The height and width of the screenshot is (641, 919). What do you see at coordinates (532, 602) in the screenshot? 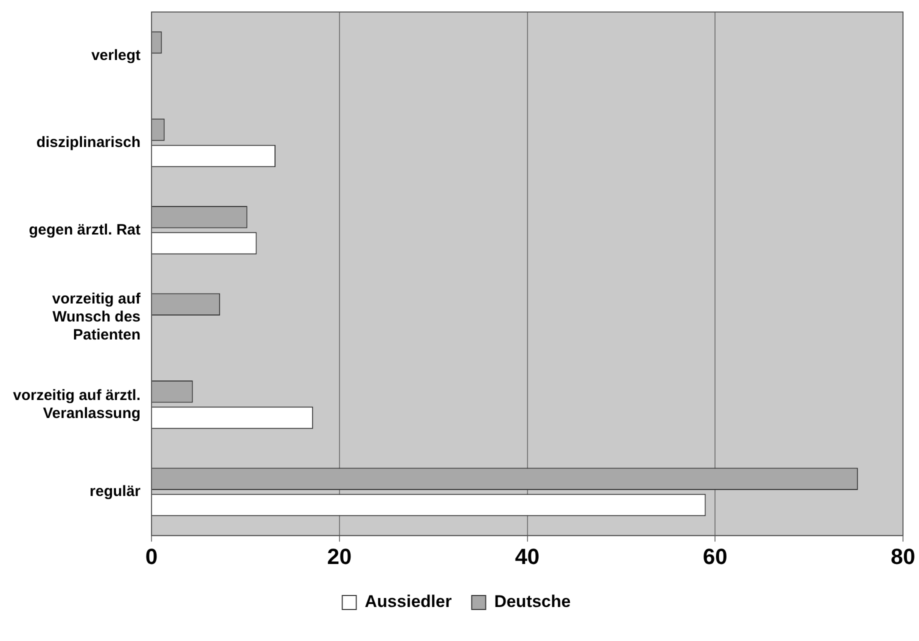
I see `legend-label: Deutsche` at bounding box center [532, 602].